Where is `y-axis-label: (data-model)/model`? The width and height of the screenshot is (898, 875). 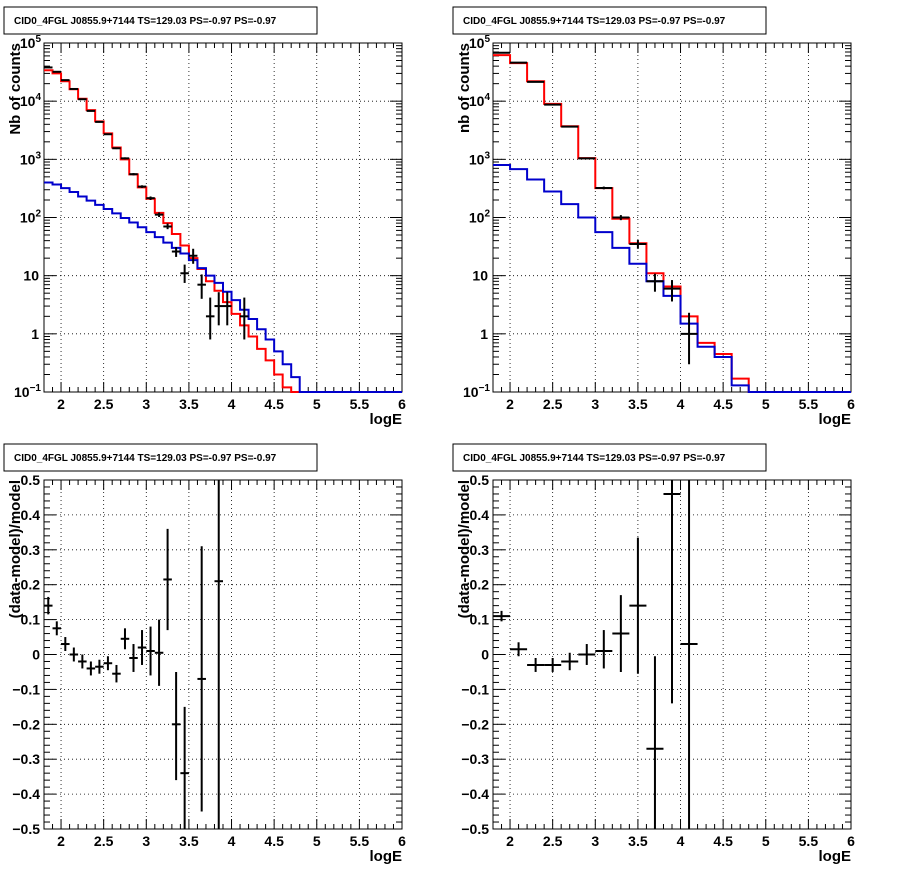 y-axis-label: (data-model)/model is located at coordinates (15, 549).